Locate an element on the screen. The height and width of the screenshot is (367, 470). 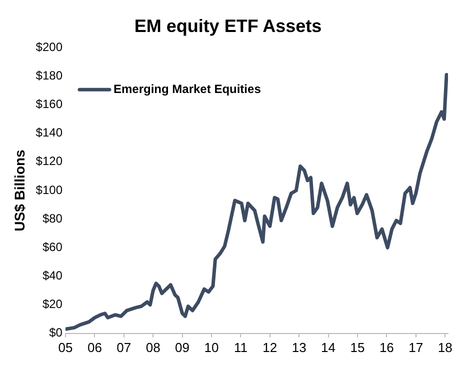
x-tick-label: 15 is located at coordinates (357, 347).